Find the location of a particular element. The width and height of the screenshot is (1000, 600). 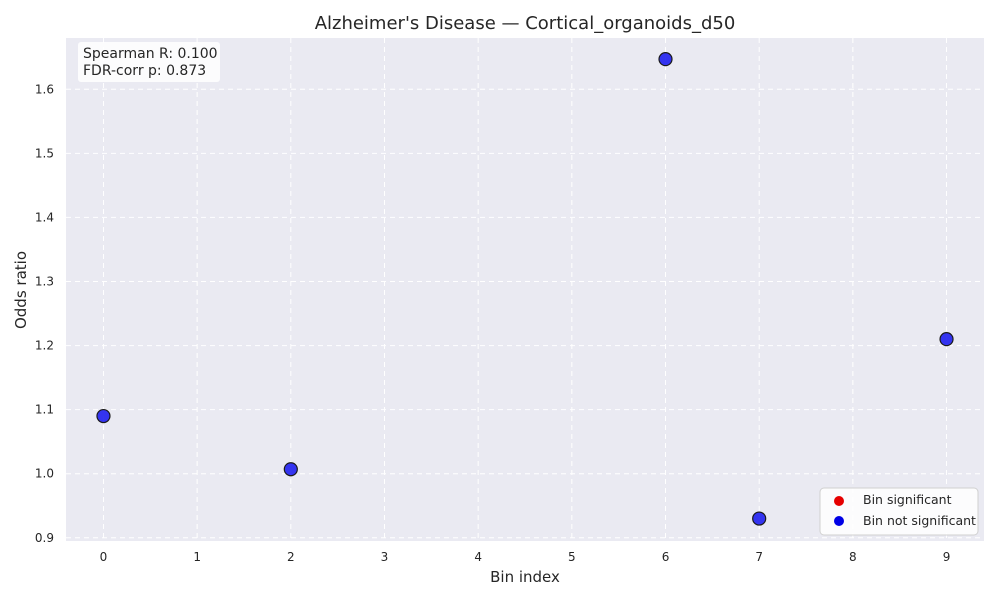

x-tick-label: 2 is located at coordinates (291, 557).